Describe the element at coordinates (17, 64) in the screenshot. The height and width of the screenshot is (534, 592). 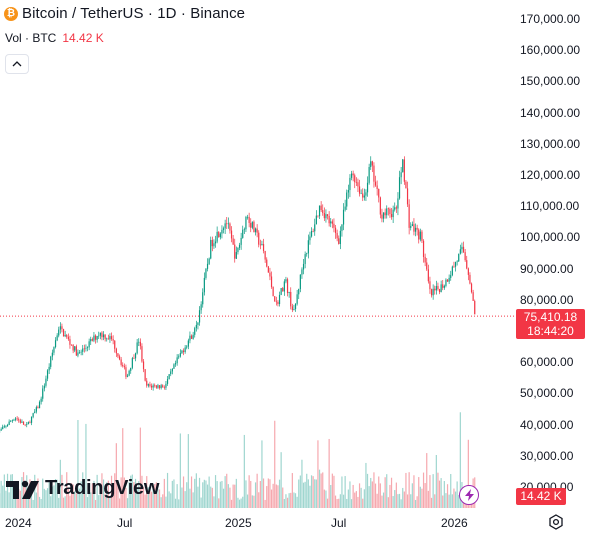
I see `collapse-legend-button` at that location.